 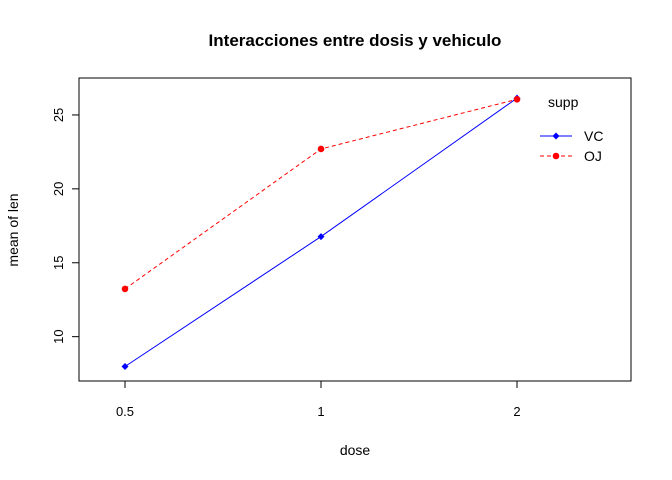 What do you see at coordinates (58, 336) in the screenshot?
I see `y-tick-label: 10` at bounding box center [58, 336].